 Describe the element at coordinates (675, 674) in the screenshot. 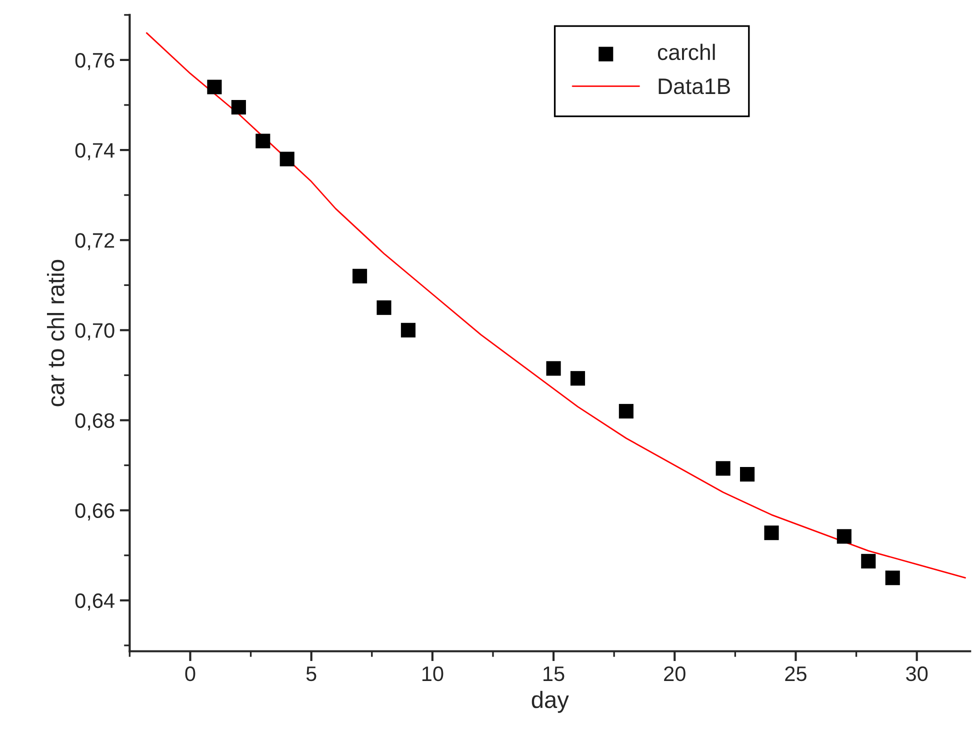

I see `x-tick-label: 20` at that location.